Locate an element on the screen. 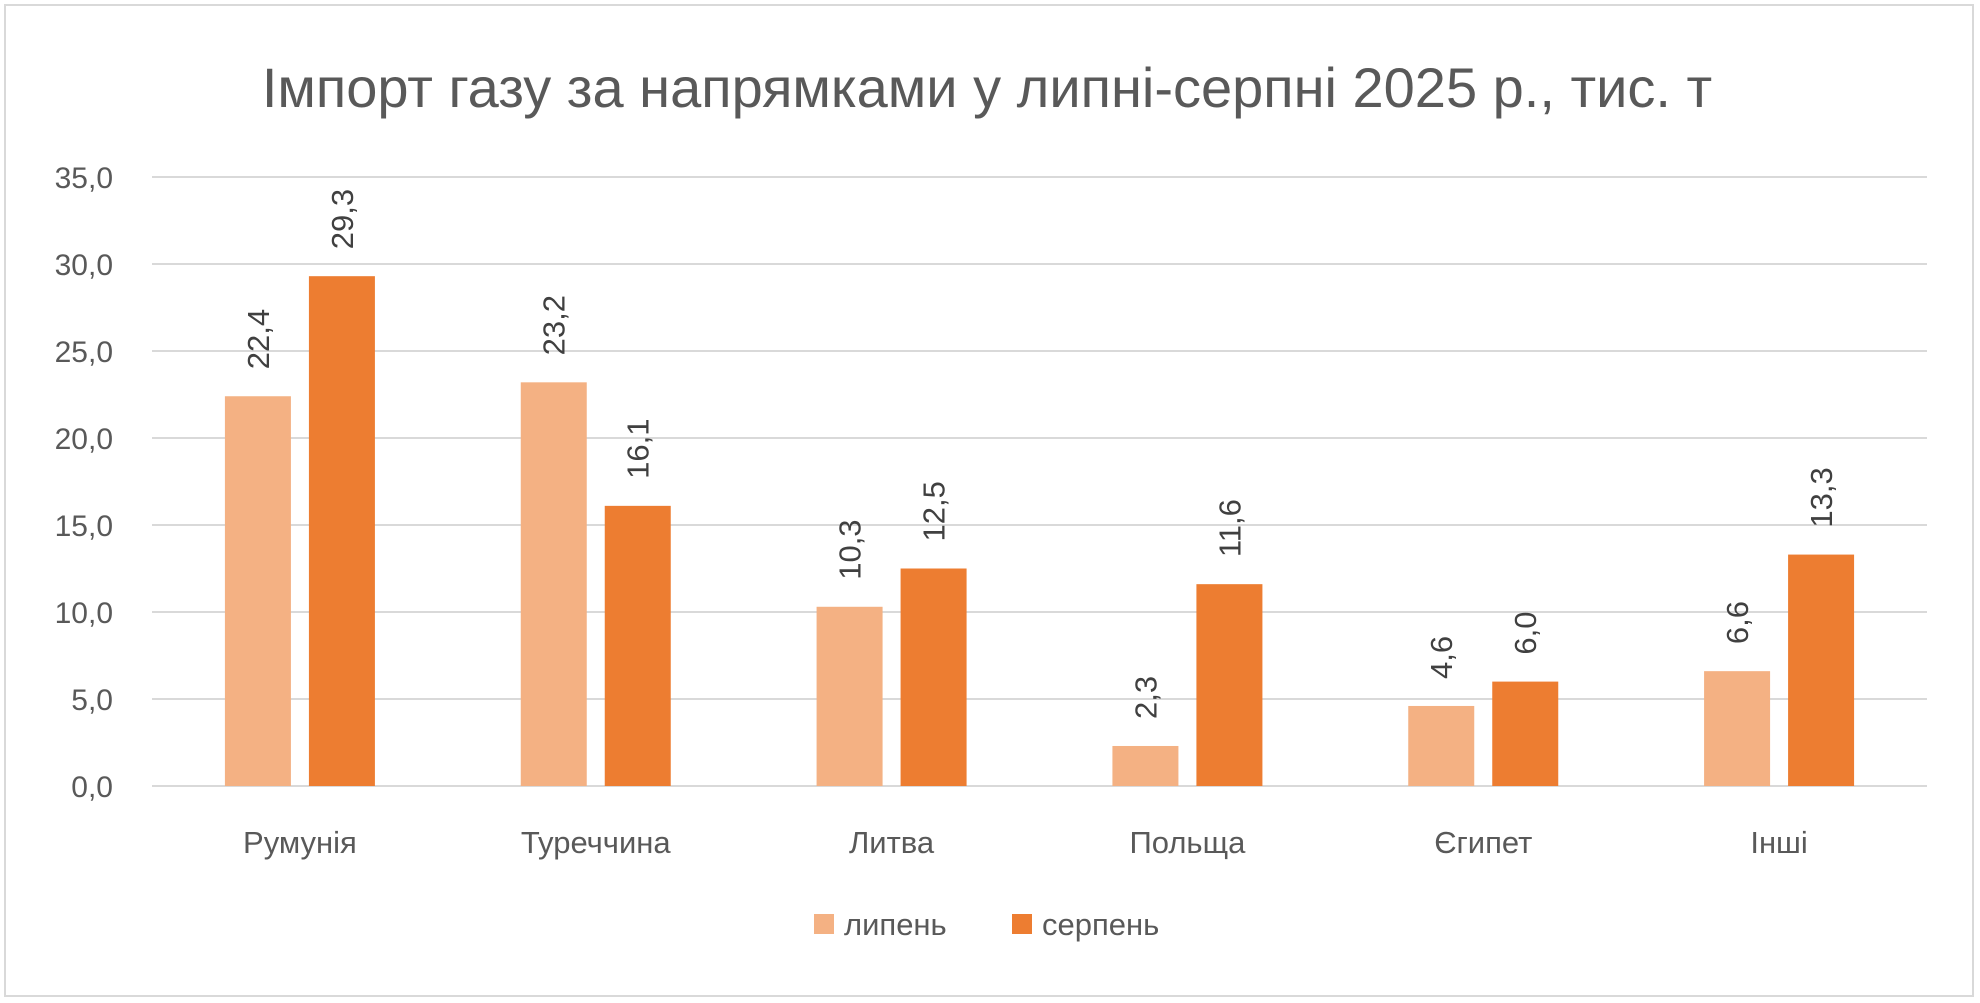 This screenshot has width=1980, height=1003. bar-серпень-Туреччина is located at coordinates (637, 645).